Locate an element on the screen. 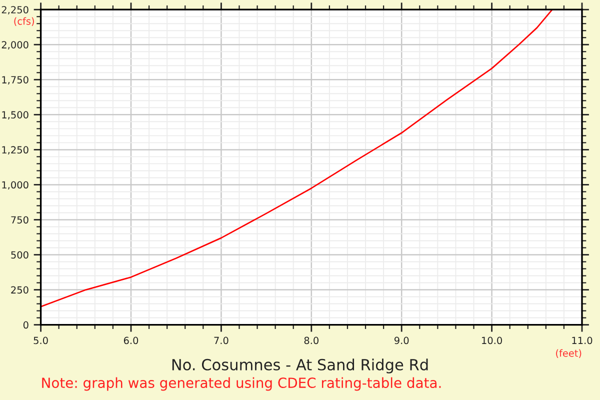 The image size is (600, 400). y-tick-label: 2,250 is located at coordinates (15, 10).